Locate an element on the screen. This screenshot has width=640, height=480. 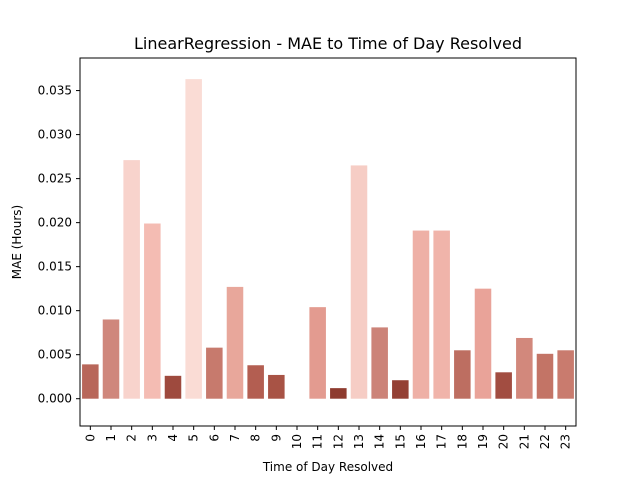
x-tick-label: 19 is located at coordinates (483, 441).